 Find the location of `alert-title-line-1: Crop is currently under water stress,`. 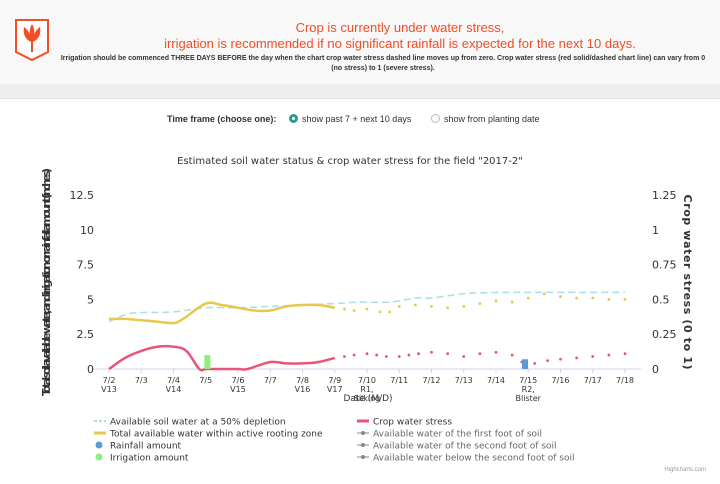

alert-title-line-1: Crop is currently under water stress, is located at coordinates (400, 27).